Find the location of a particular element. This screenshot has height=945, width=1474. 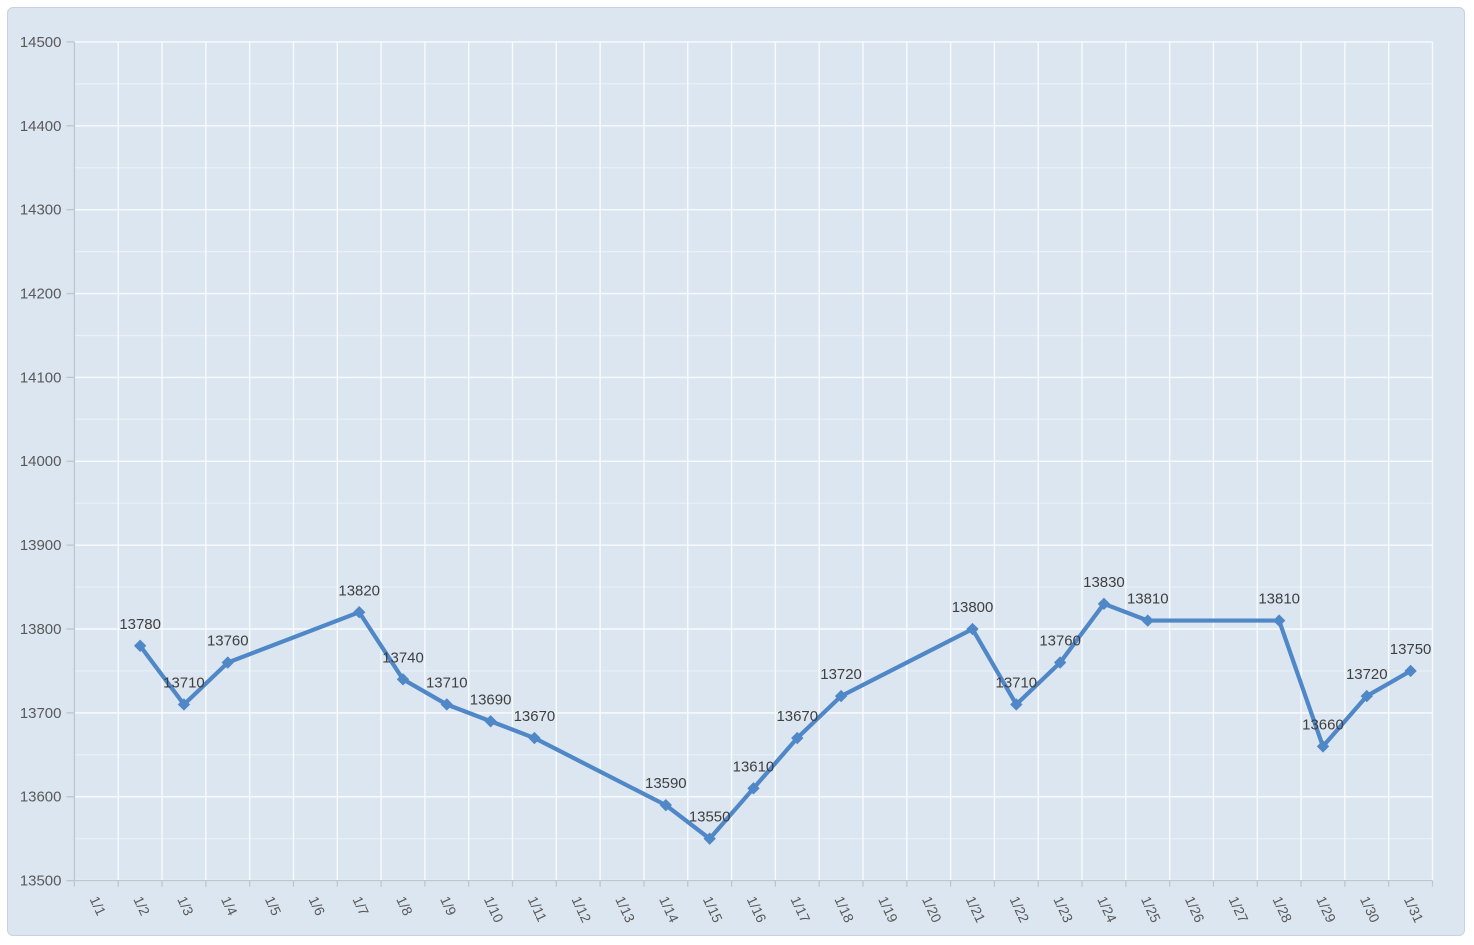

data-label: 13740 is located at coordinates (403, 657).